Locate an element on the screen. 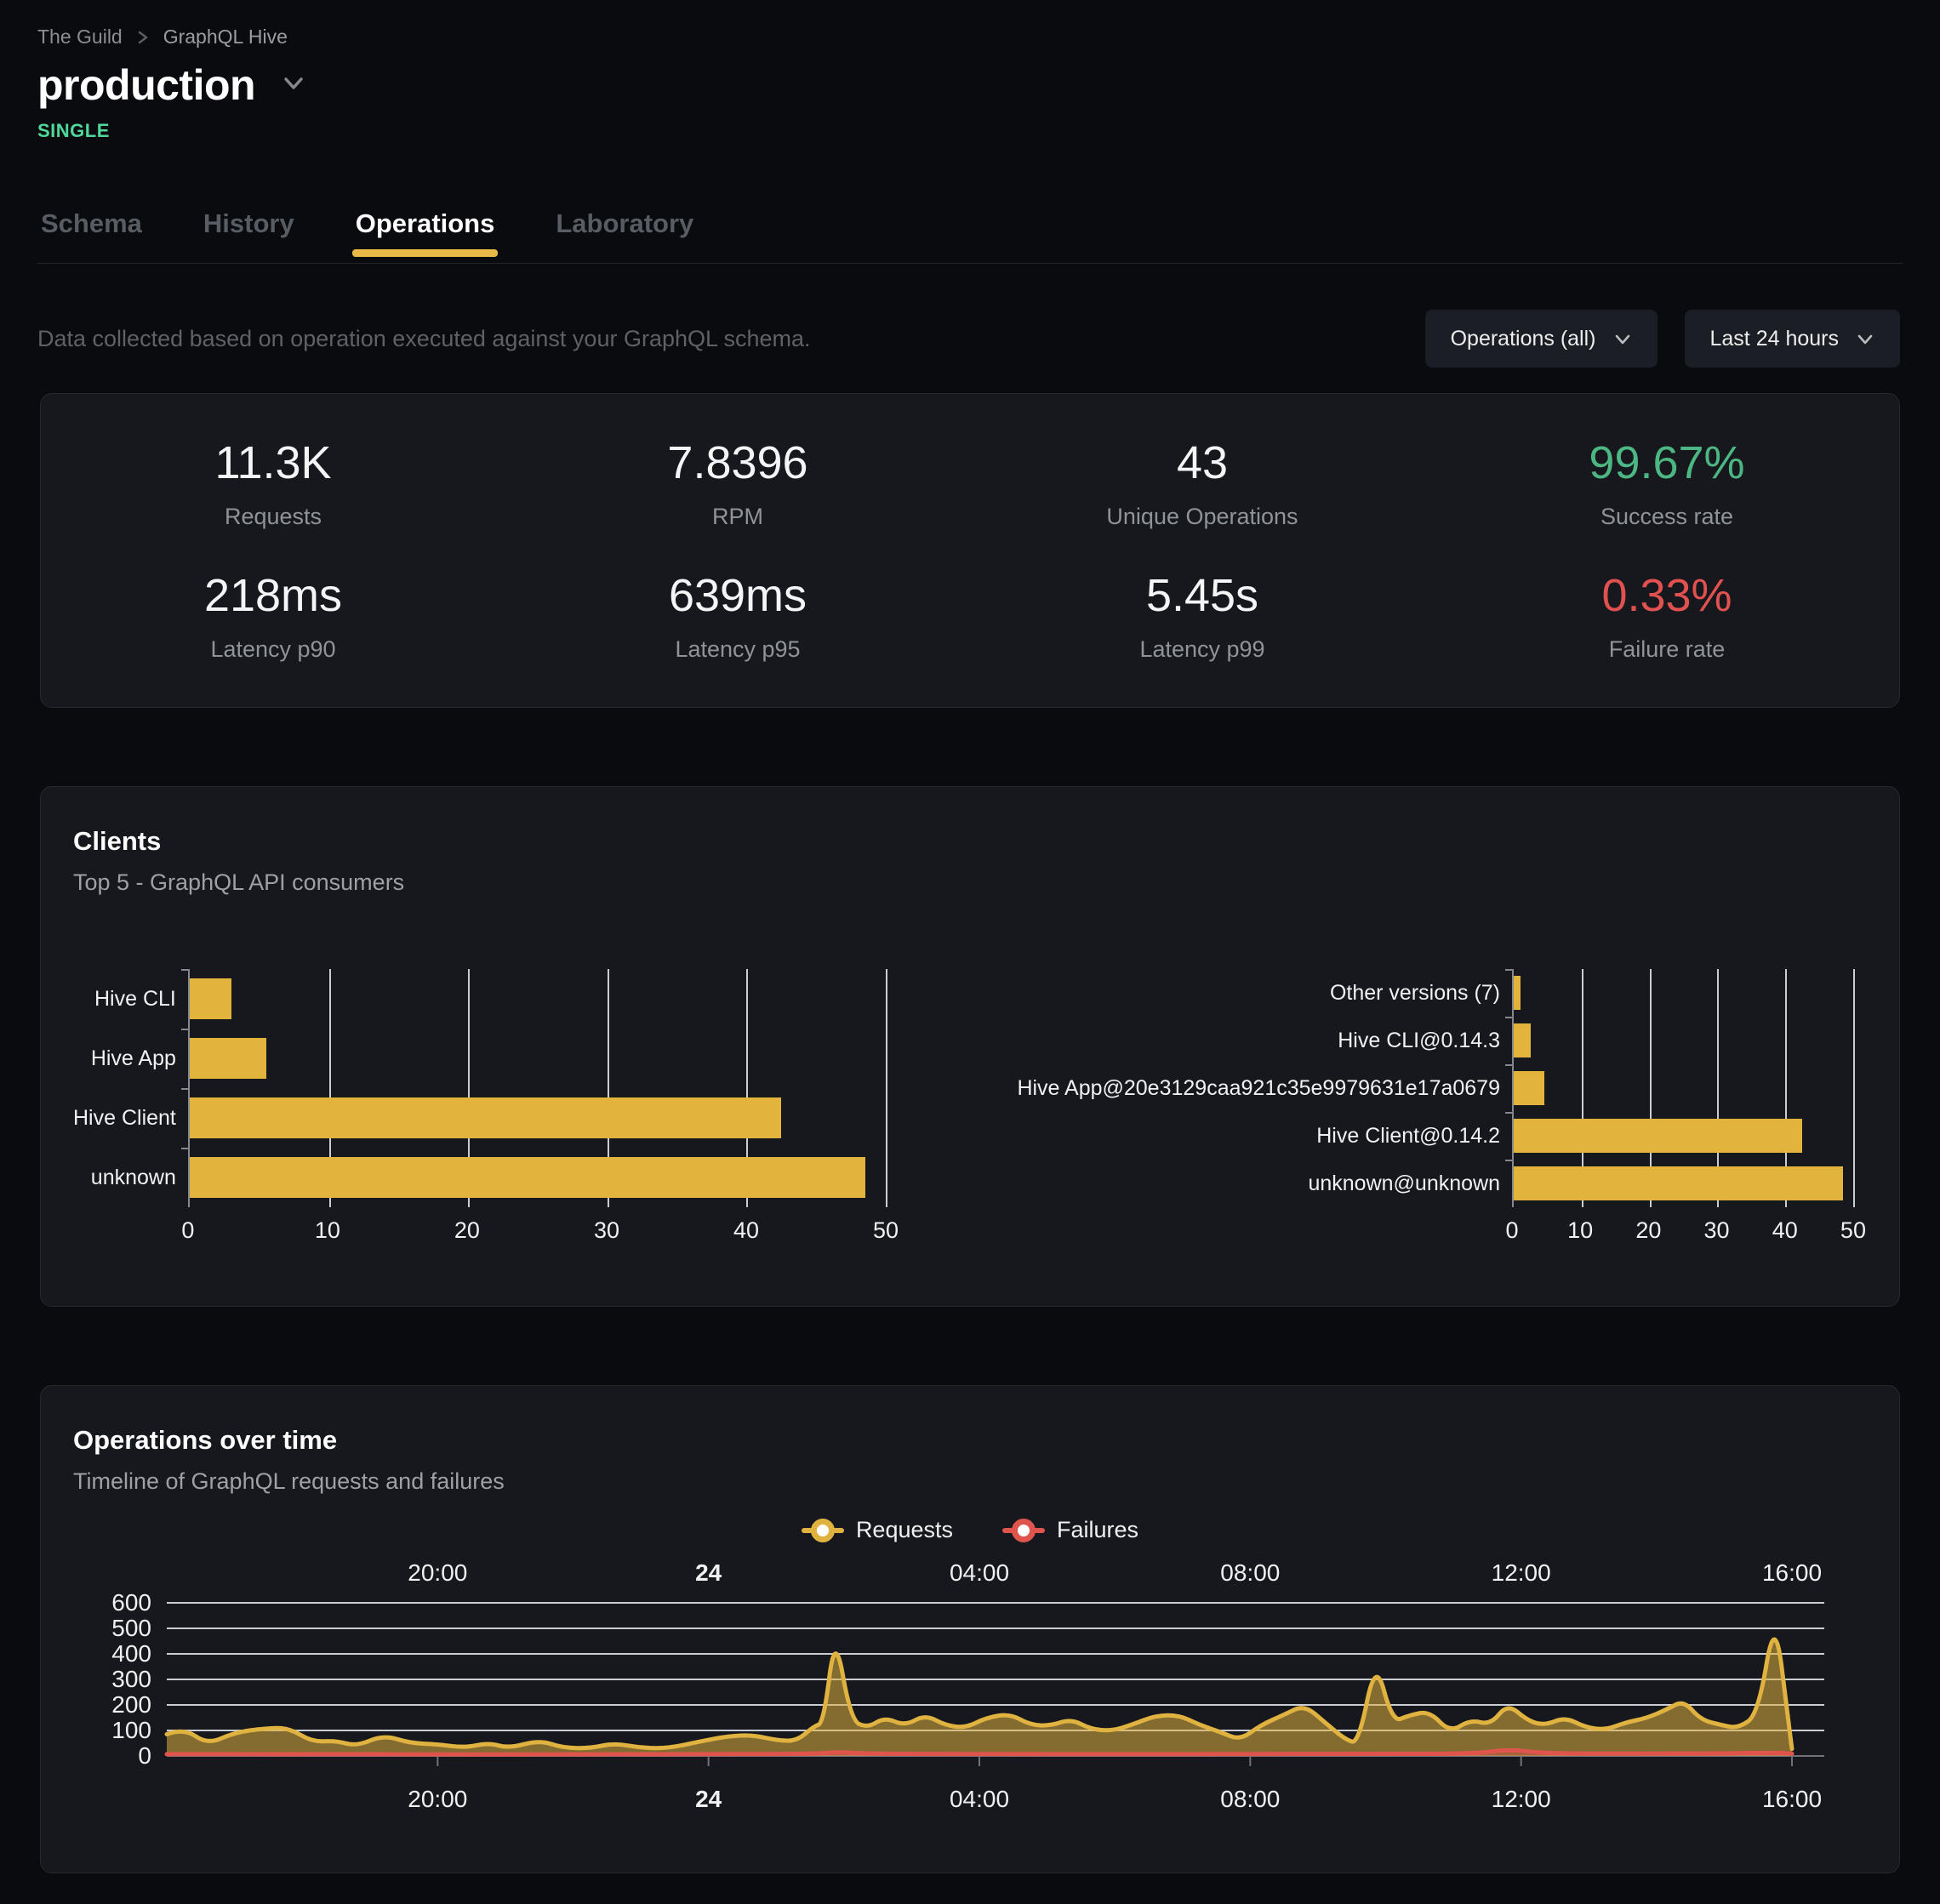  filters: Operations (all) Last 24 hours is located at coordinates (1662, 339).